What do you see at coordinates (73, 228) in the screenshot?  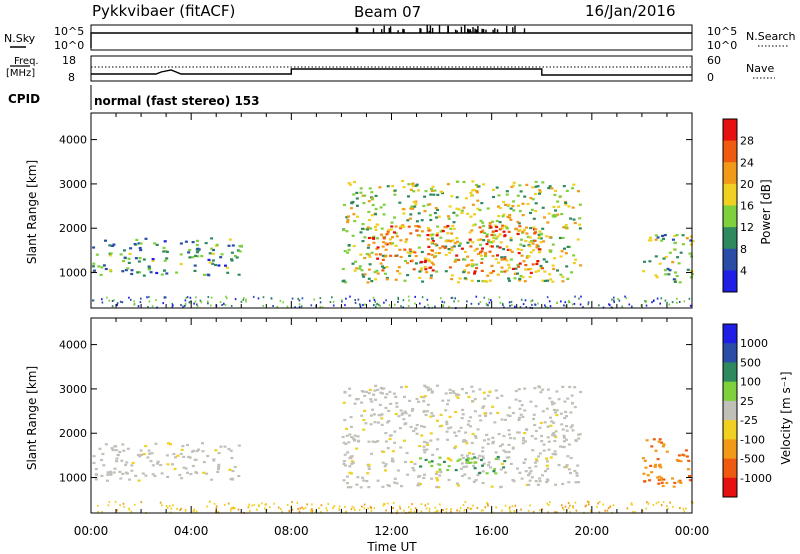 I see `y-tick-label: 2000` at bounding box center [73, 228].